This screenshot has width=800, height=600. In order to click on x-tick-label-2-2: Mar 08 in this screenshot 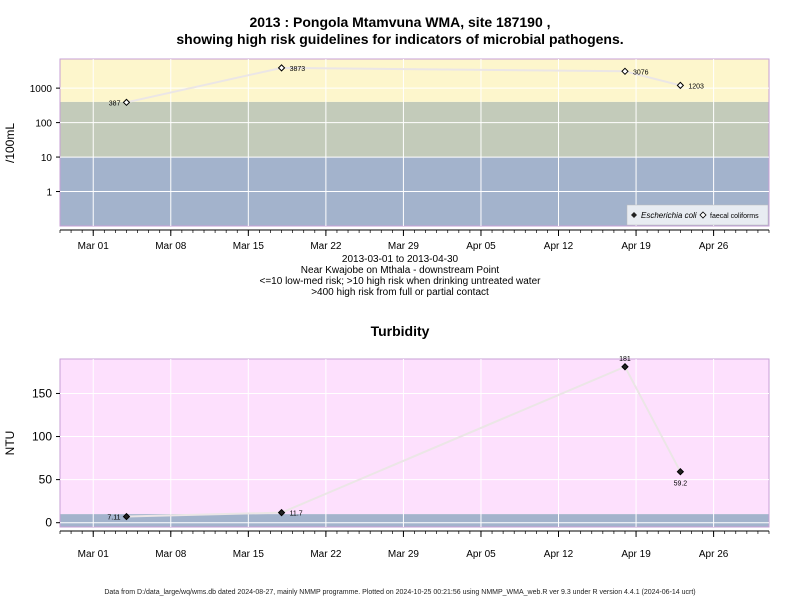, I will do `click(171, 554)`.